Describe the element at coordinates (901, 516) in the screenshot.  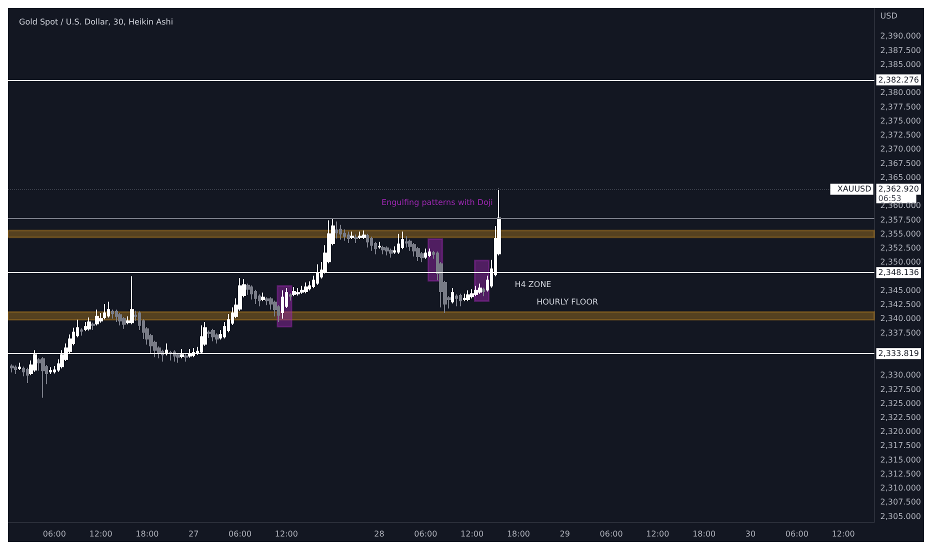
I see `y-tick-label: 2,305.000` at that location.